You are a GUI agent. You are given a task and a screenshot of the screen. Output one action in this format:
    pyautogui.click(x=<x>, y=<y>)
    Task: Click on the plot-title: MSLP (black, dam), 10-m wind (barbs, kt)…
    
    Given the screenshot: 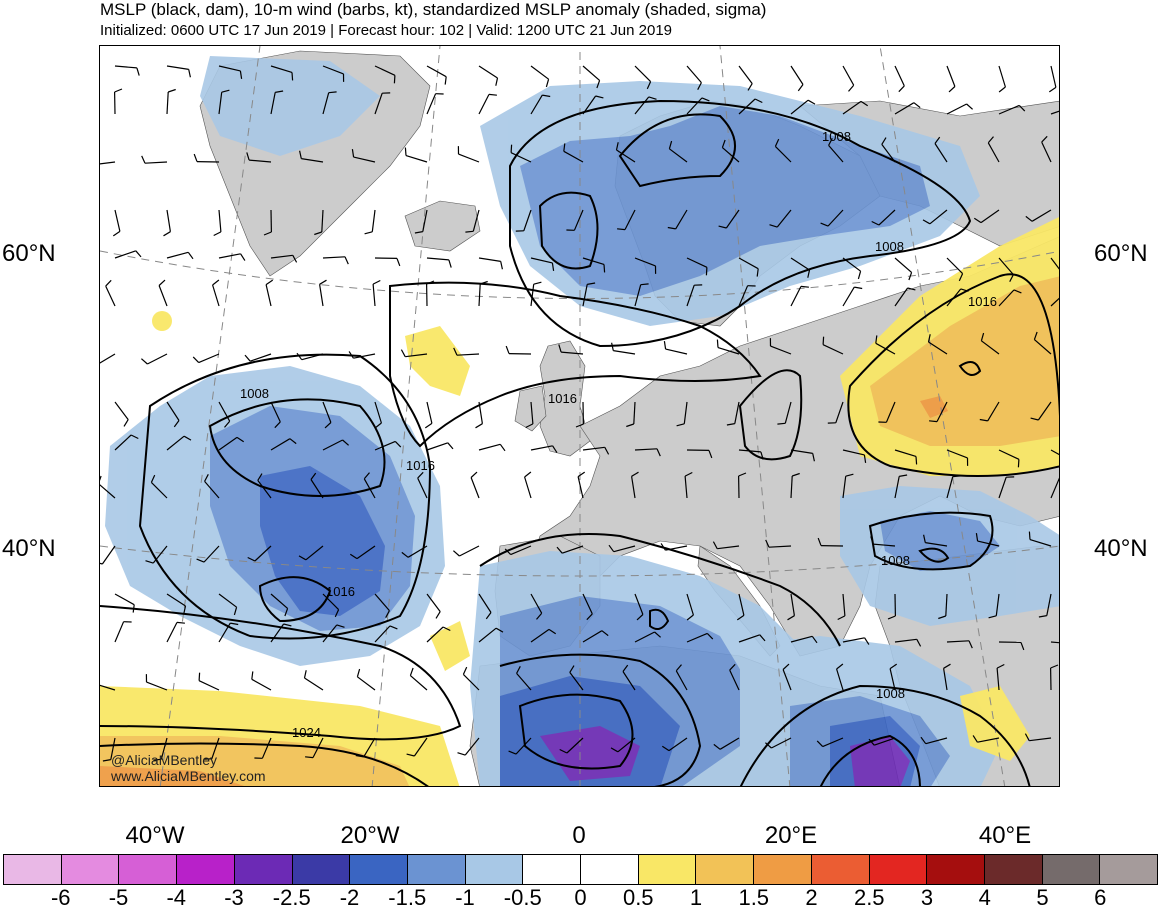 What is the action you would take?
    pyautogui.click(x=433, y=9)
    